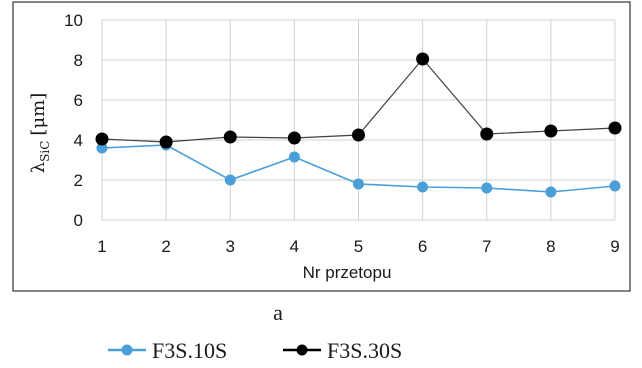  What do you see at coordinates (614, 246) in the screenshot?
I see `x-tick-label: 9` at bounding box center [614, 246].